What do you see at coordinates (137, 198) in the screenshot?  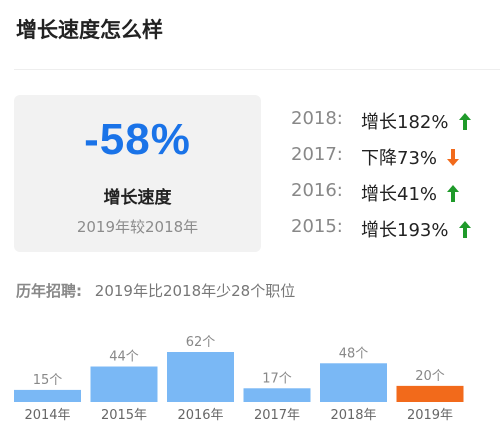 I see `growth-label: 增长速度` at bounding box center [137, 198].